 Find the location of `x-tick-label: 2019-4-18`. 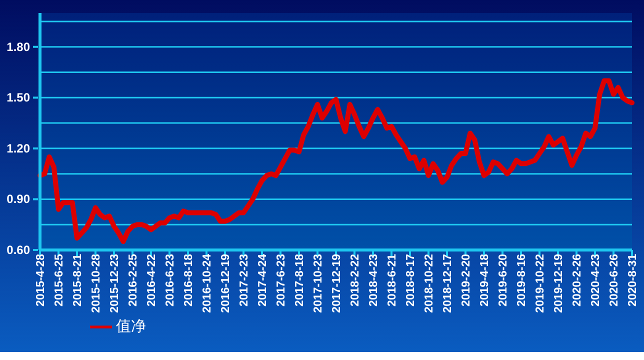

x-tick-label: 2019-4-18 is located at coordinates (485, 279).